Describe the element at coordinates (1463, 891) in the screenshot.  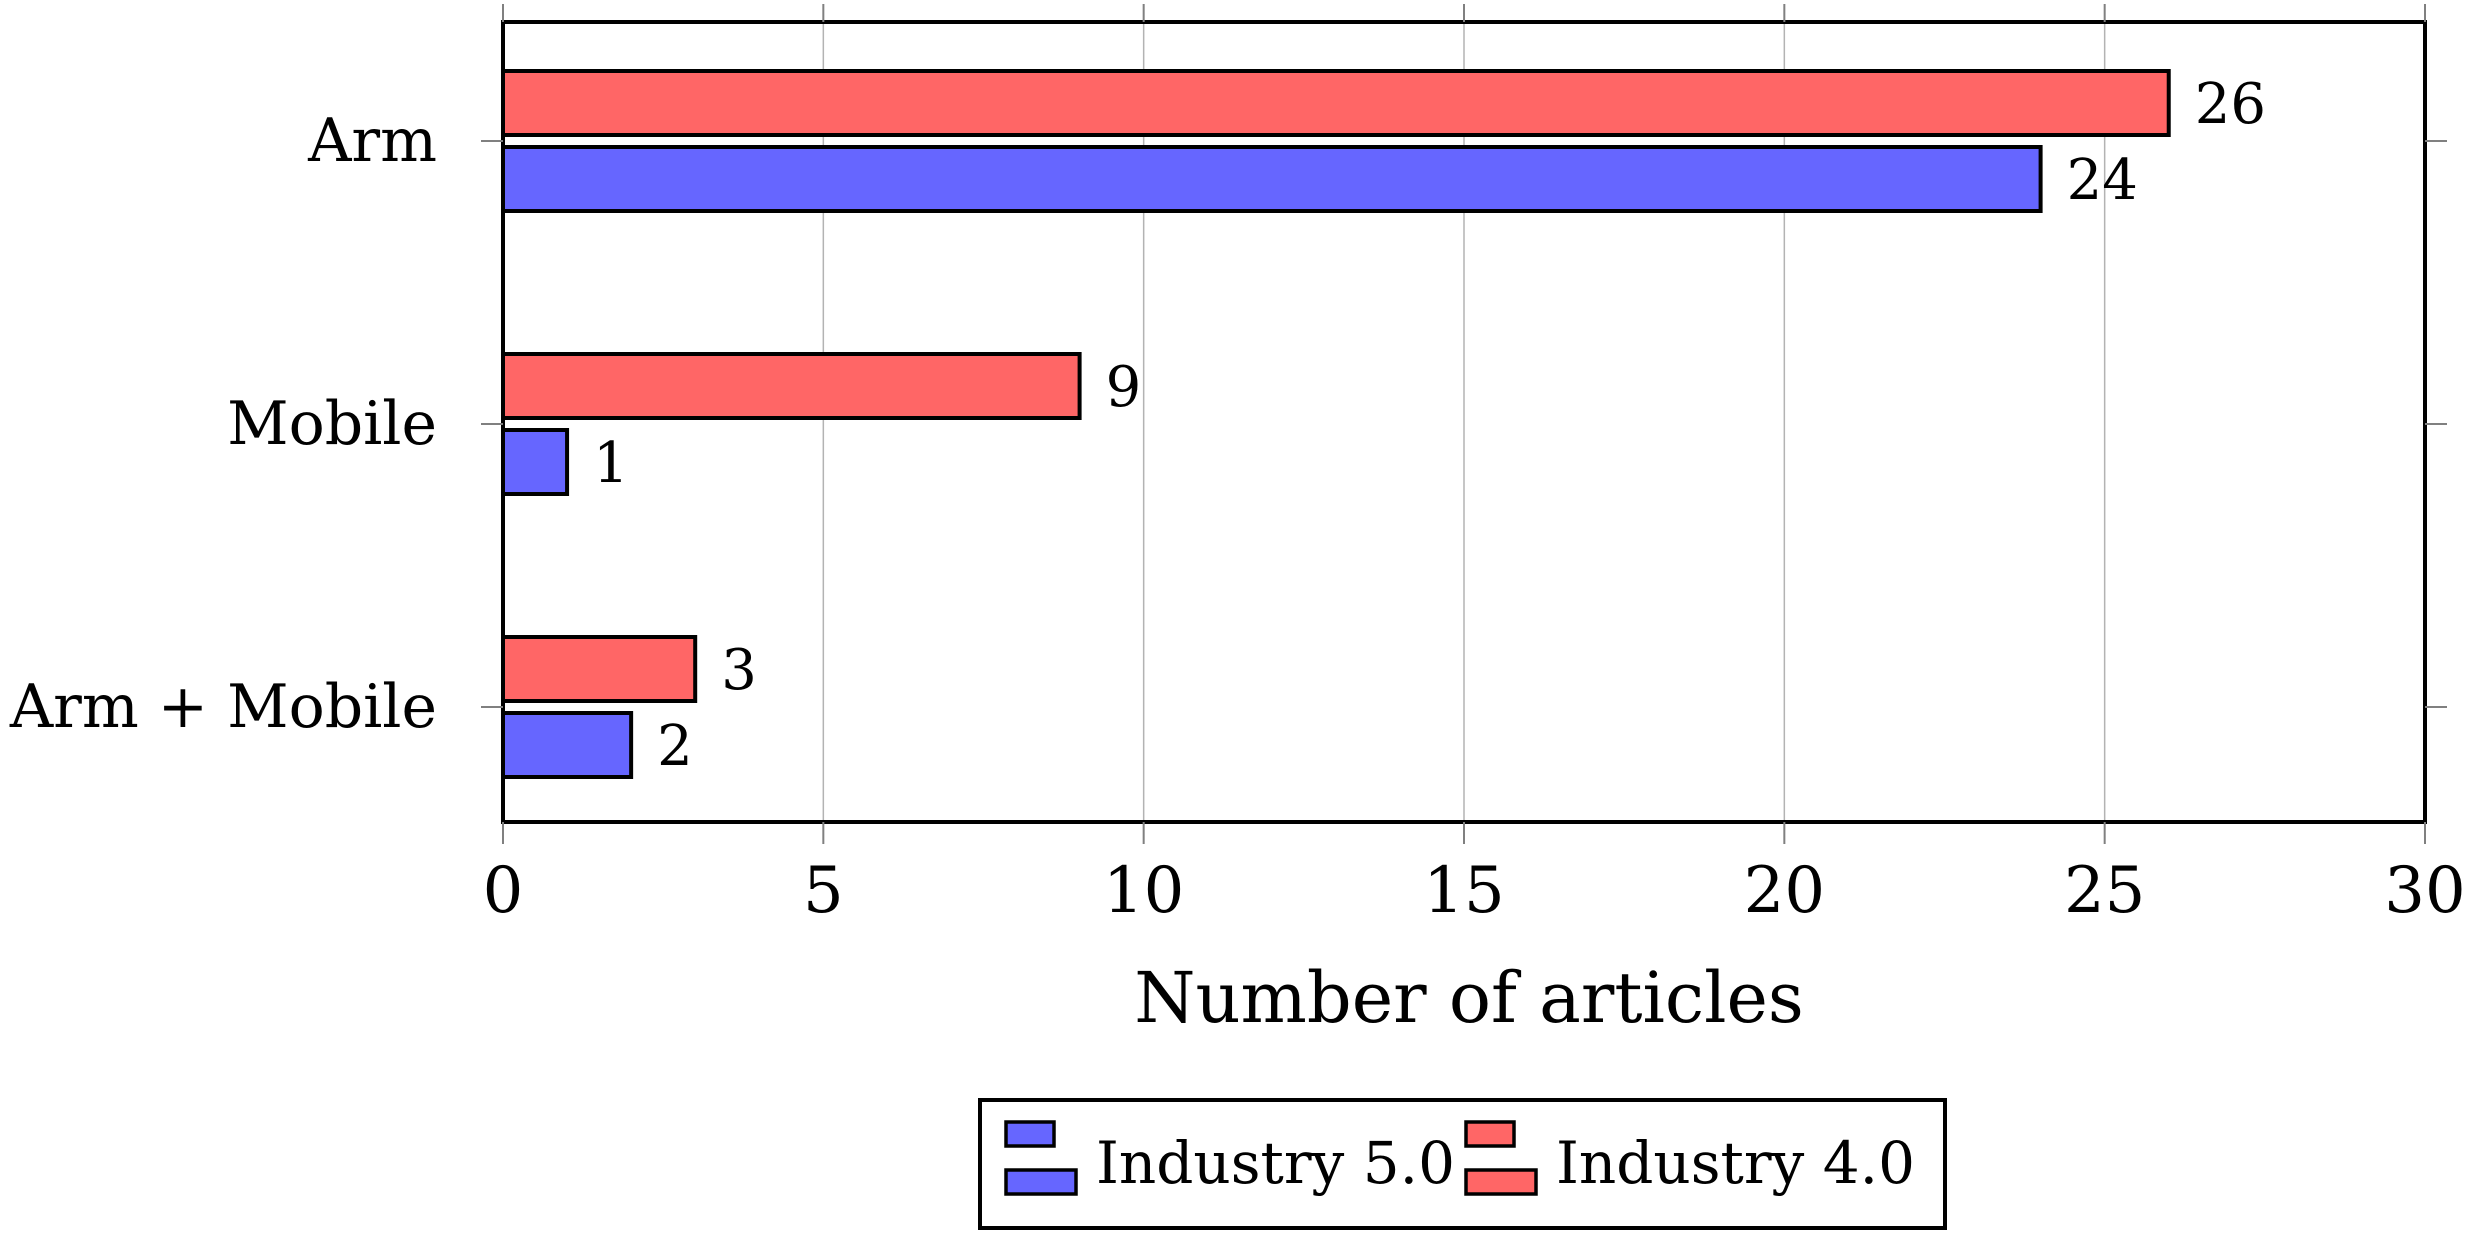
I see `x-tick-label: 15` at that location.